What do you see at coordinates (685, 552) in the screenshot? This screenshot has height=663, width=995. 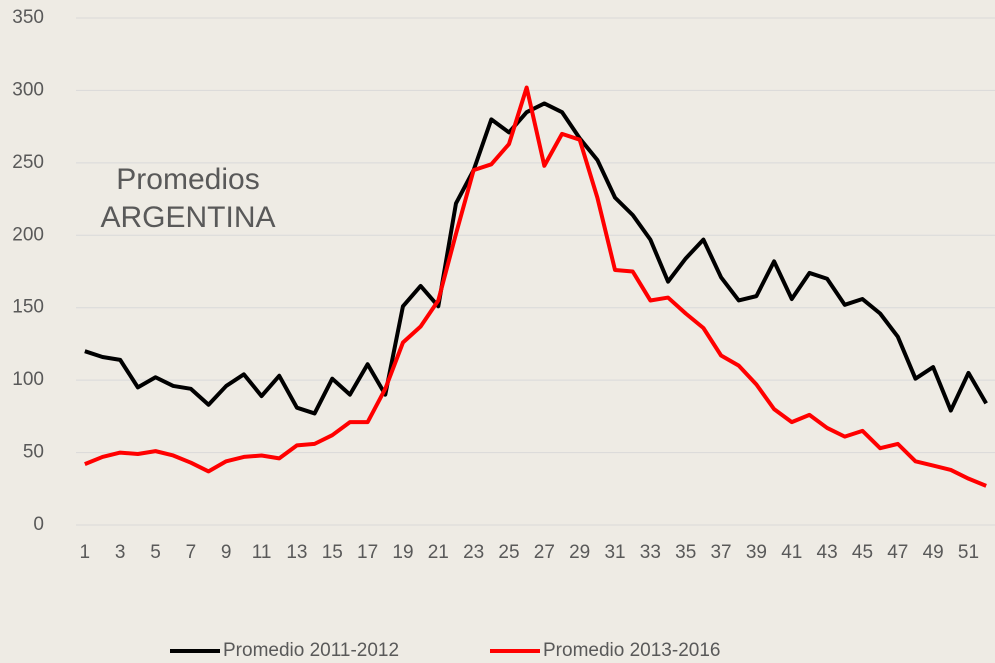 I see `x-tick-label: 35` at bounding box center [685, 552].